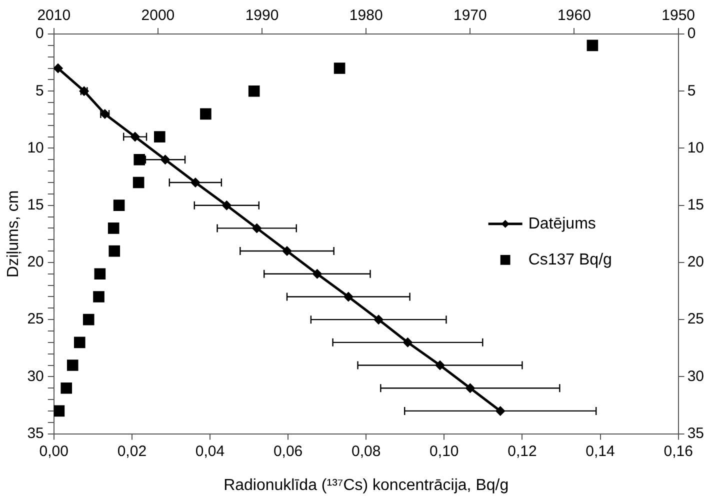 This screenshot has height=503, width=713. I want to click on y-tick-label: 10, so click(35, 147).